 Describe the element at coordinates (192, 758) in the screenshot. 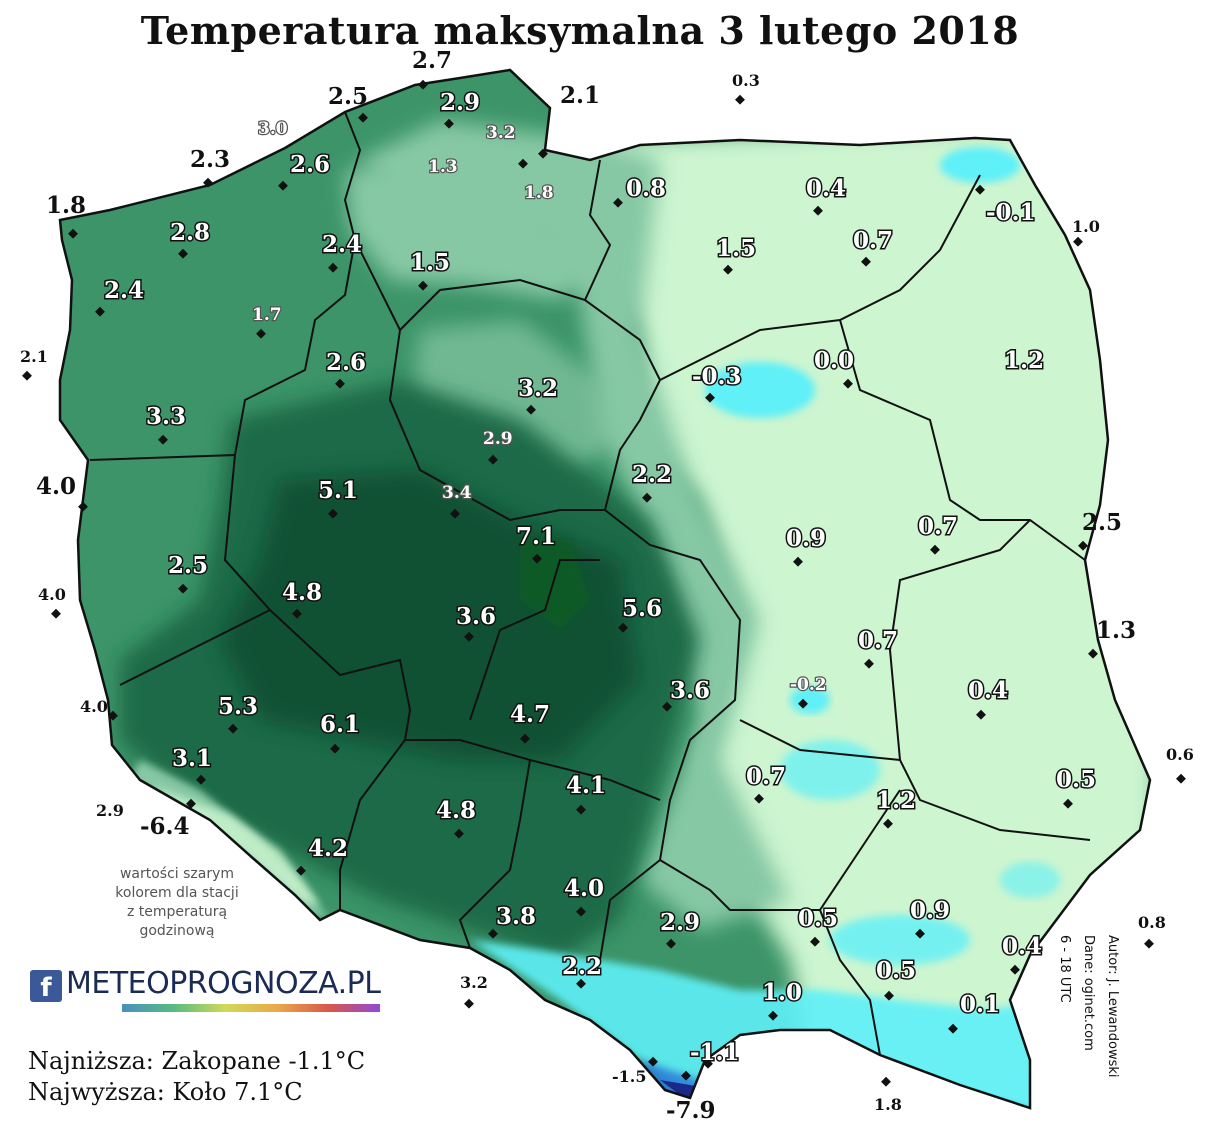

I see `station-label: 3.1` at that location.